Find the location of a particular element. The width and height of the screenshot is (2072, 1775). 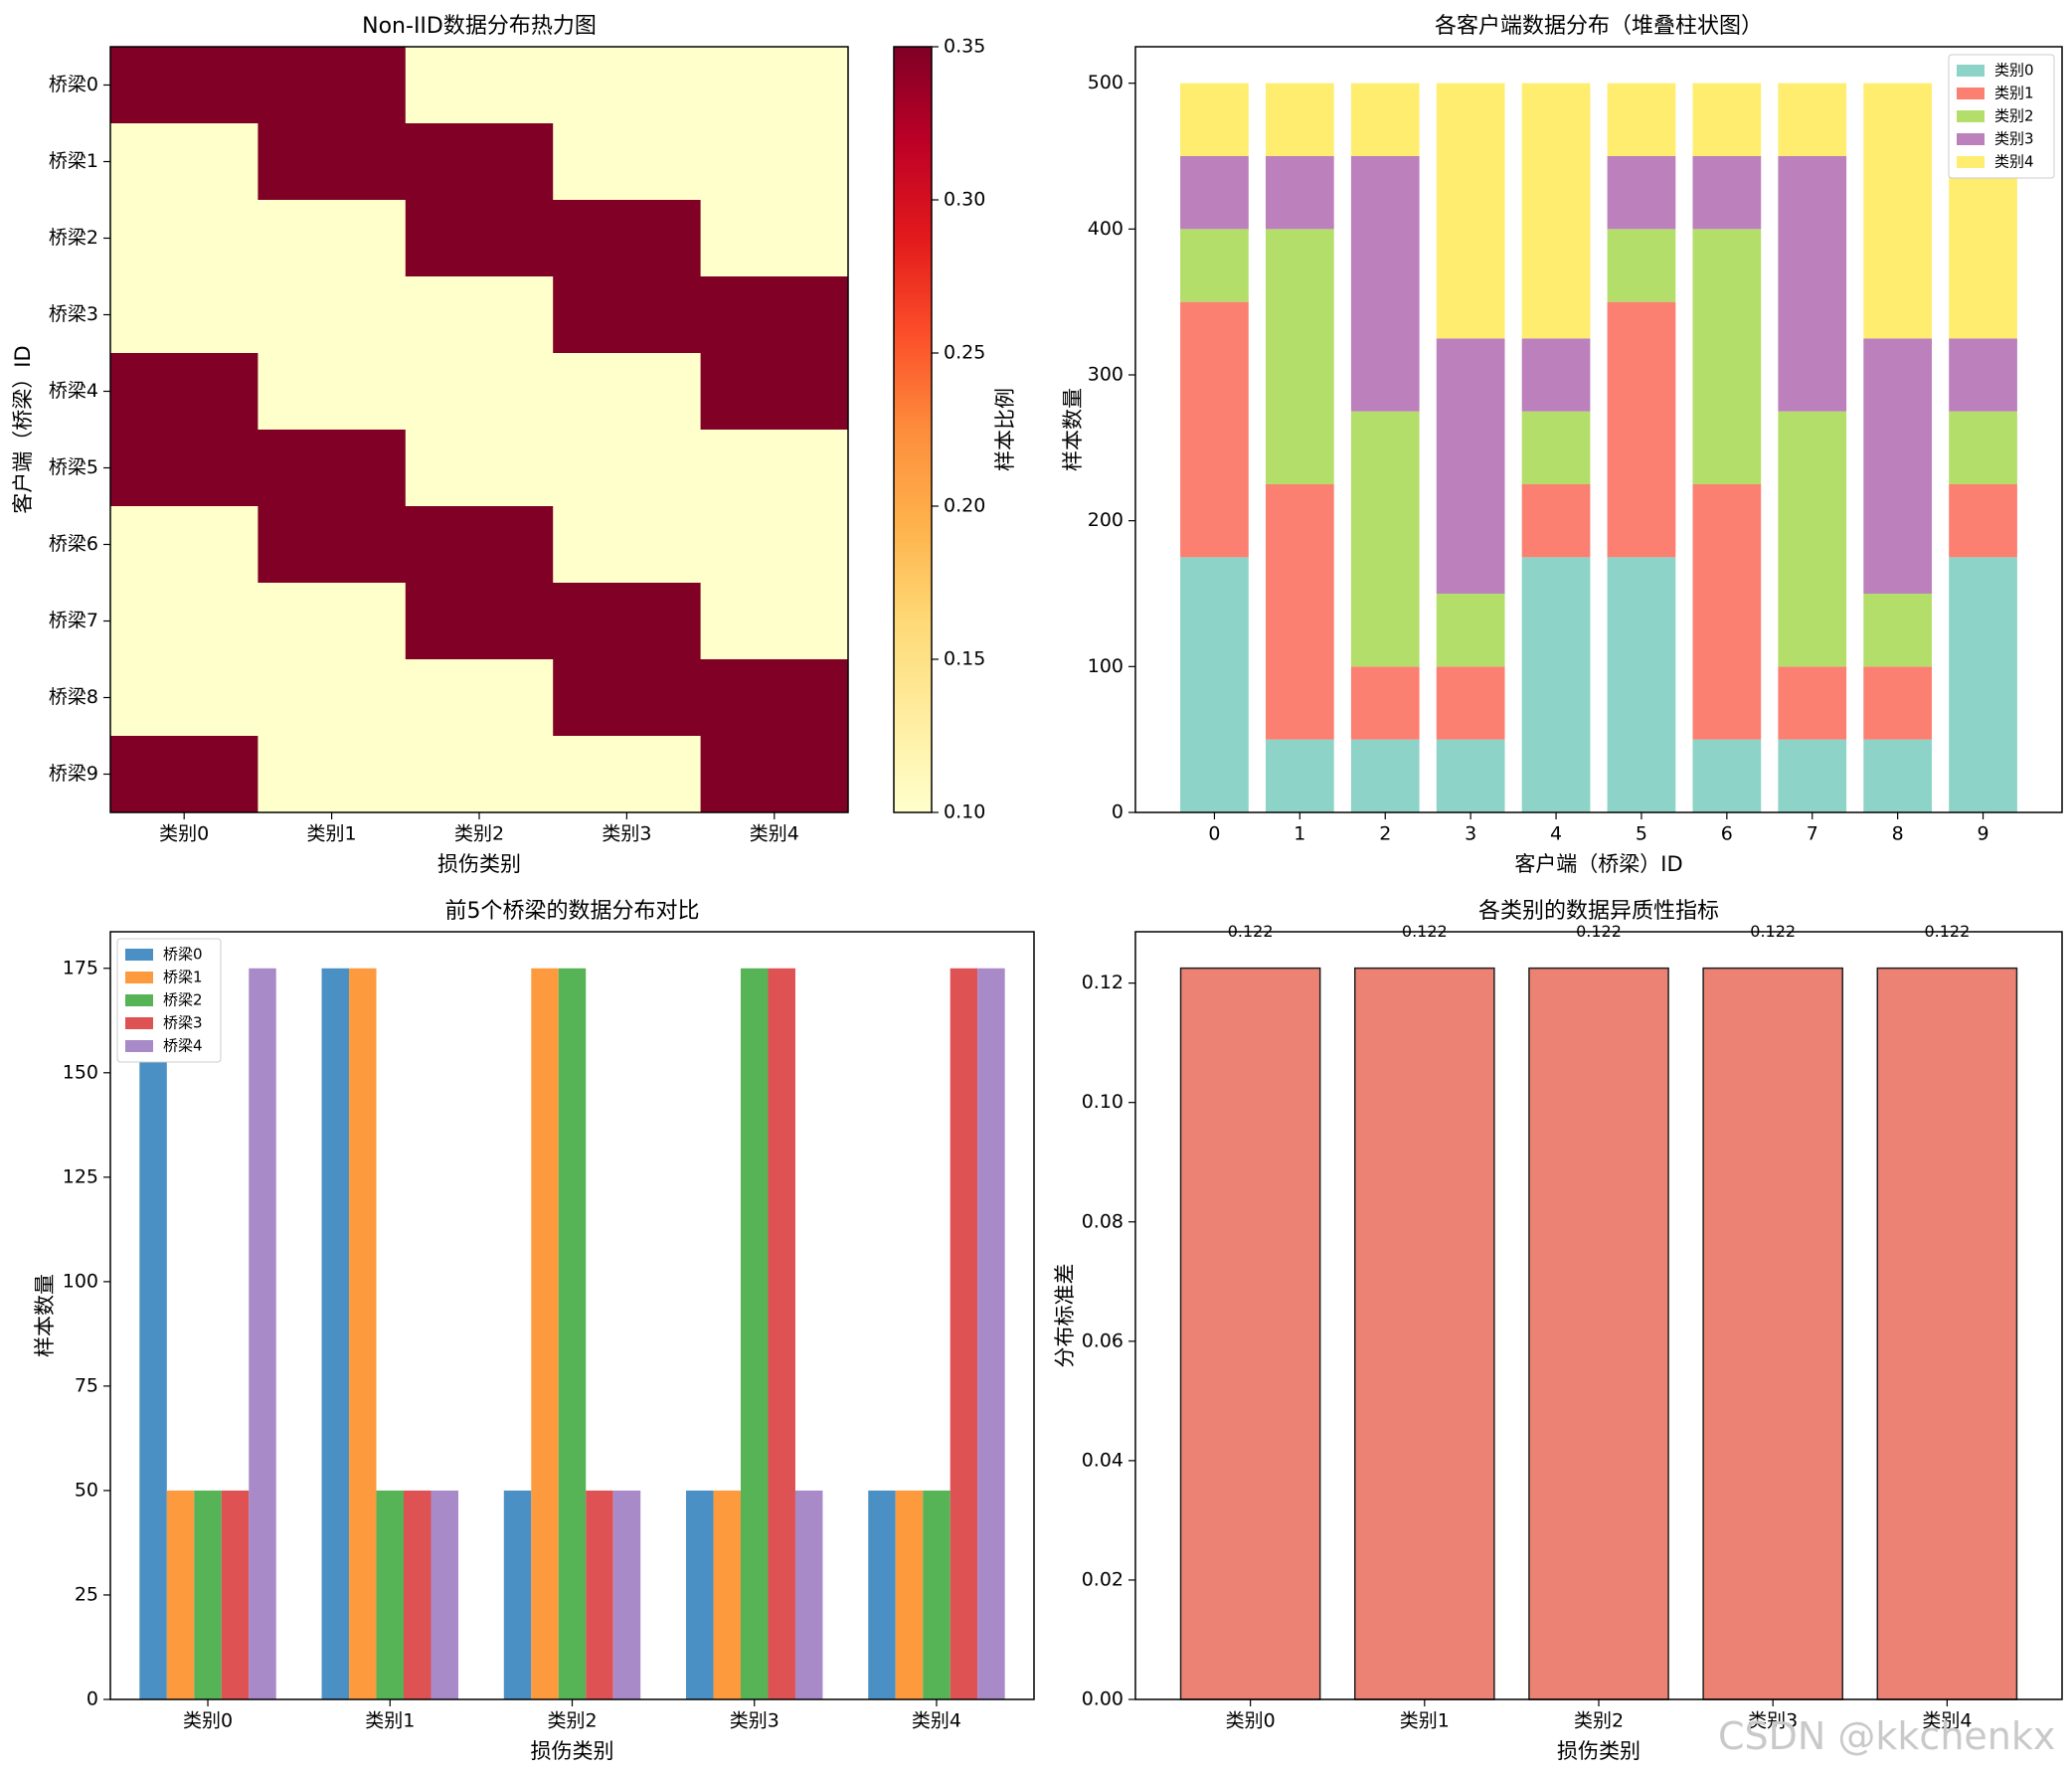

y-tick-label: 0.02 is located at coordinates (1102, 1579).